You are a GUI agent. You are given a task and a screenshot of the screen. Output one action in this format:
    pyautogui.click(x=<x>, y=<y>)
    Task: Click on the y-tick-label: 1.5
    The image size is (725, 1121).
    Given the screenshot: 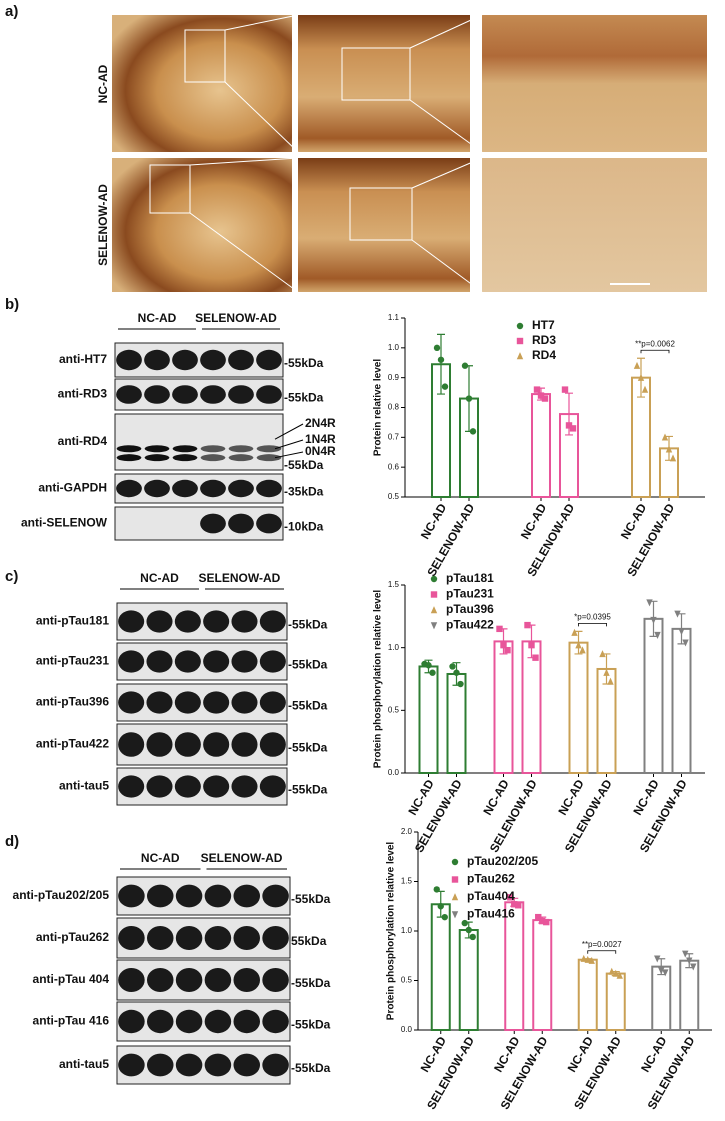 What is the action you would take?
    pyautogui.click(x=407, y=881)
    